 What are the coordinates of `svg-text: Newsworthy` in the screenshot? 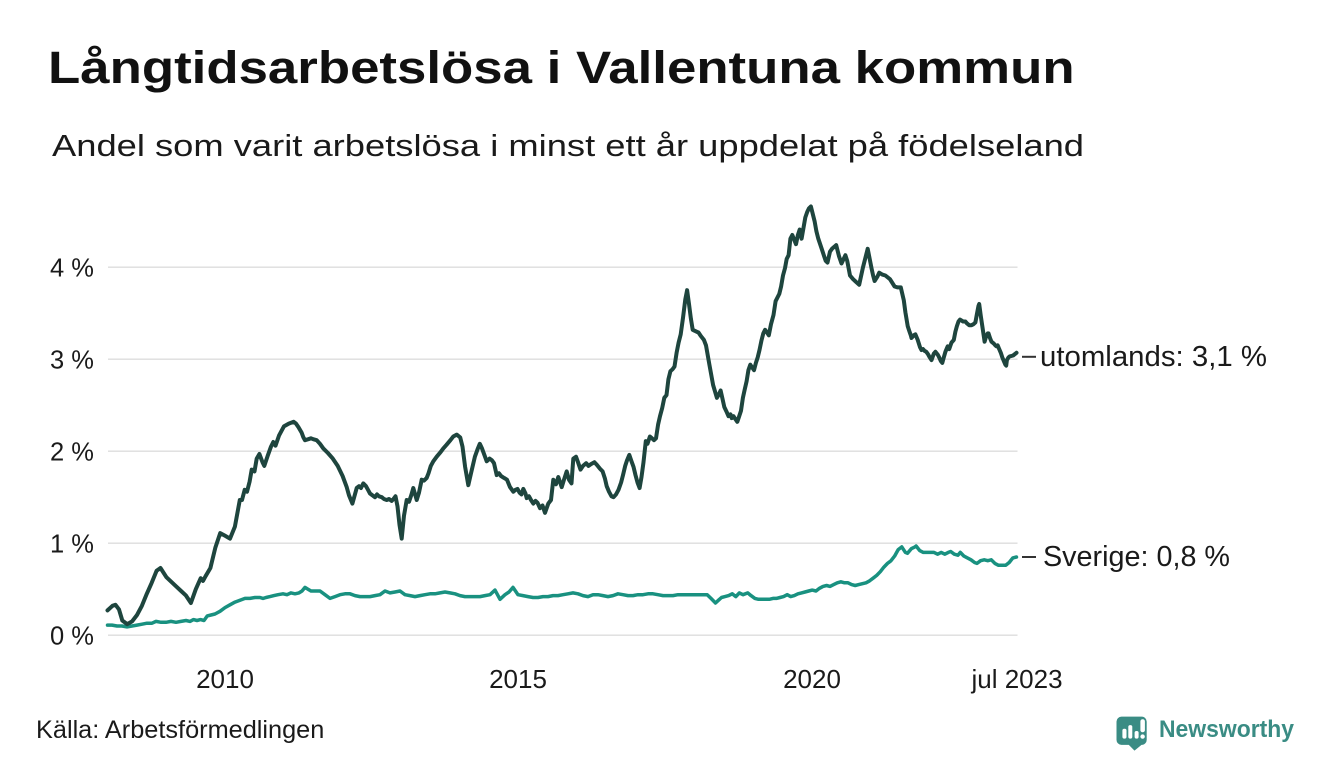 It's located at (1226, 729).